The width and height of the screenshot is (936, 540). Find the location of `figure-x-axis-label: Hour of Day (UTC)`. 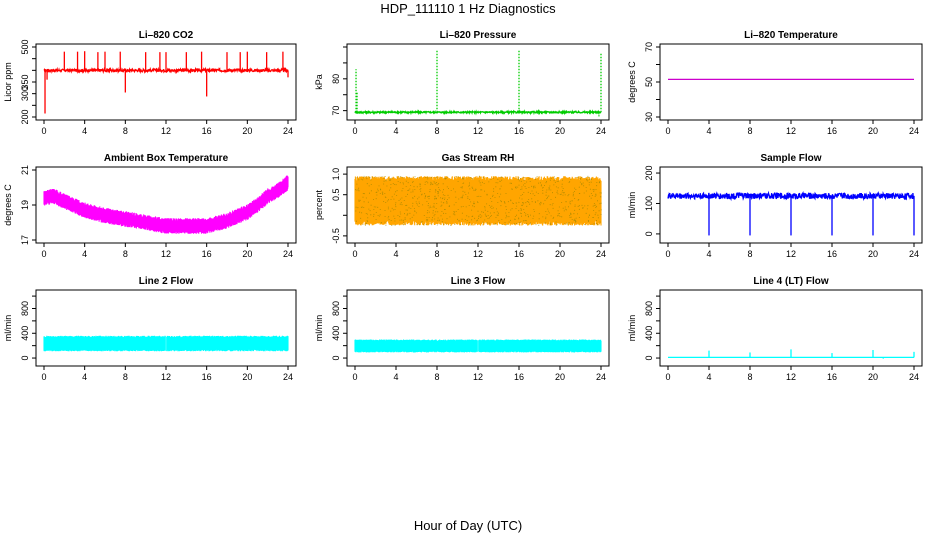

figure-x-axis-label: Hour of Day (UTC) is located at coordinates (468, 525).